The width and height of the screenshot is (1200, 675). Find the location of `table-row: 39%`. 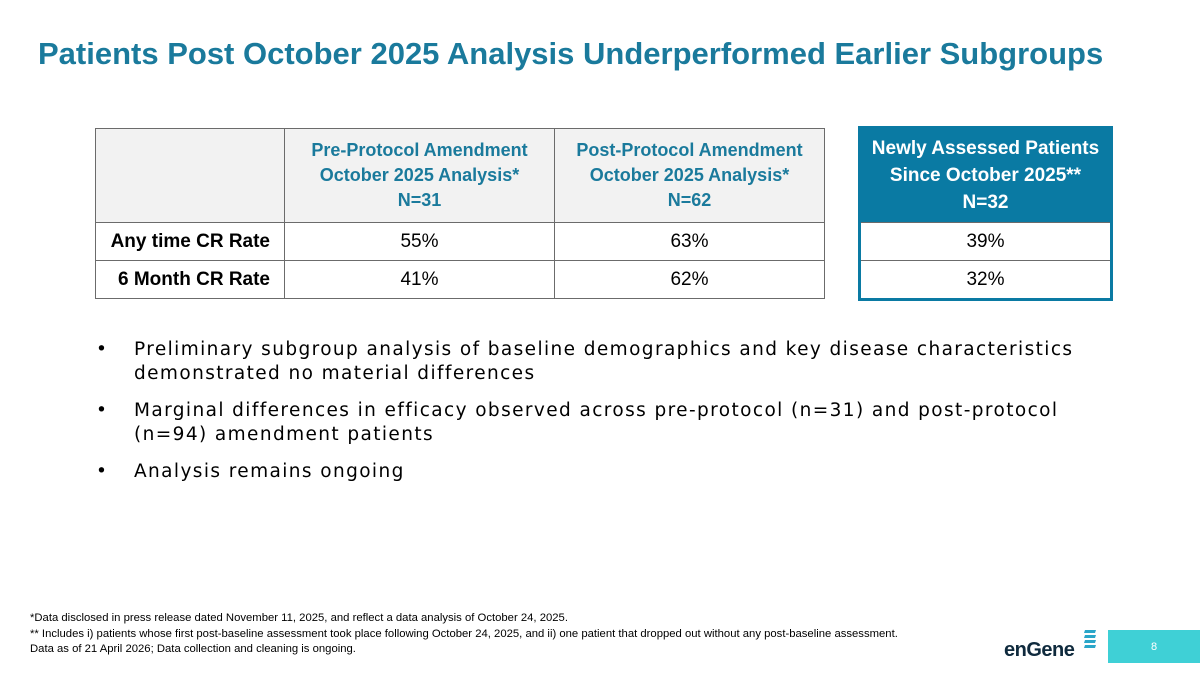

table-row: 39% is located at coordinates (985, 241).